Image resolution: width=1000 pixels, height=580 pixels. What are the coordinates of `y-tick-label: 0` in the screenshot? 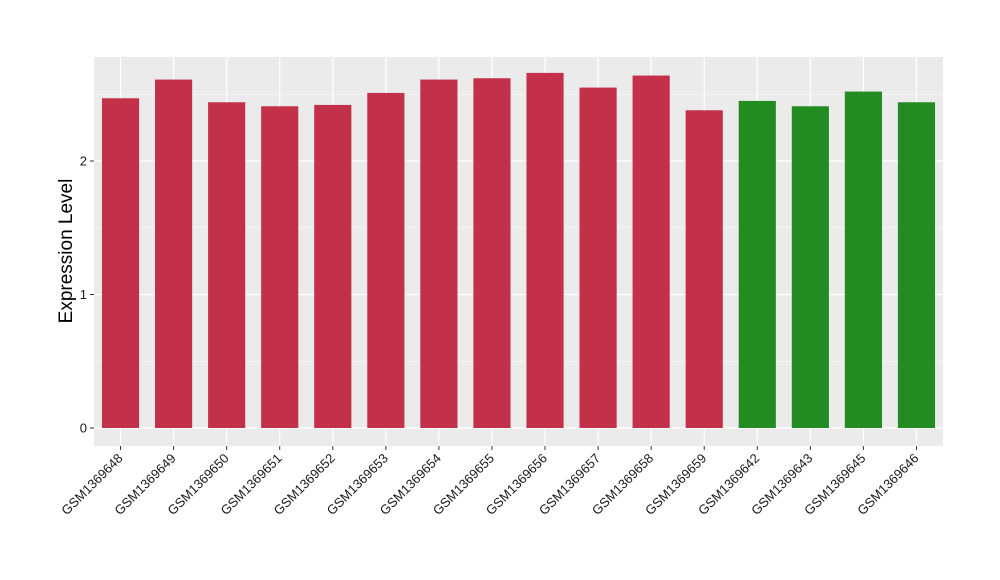 It's located at (83, 428).